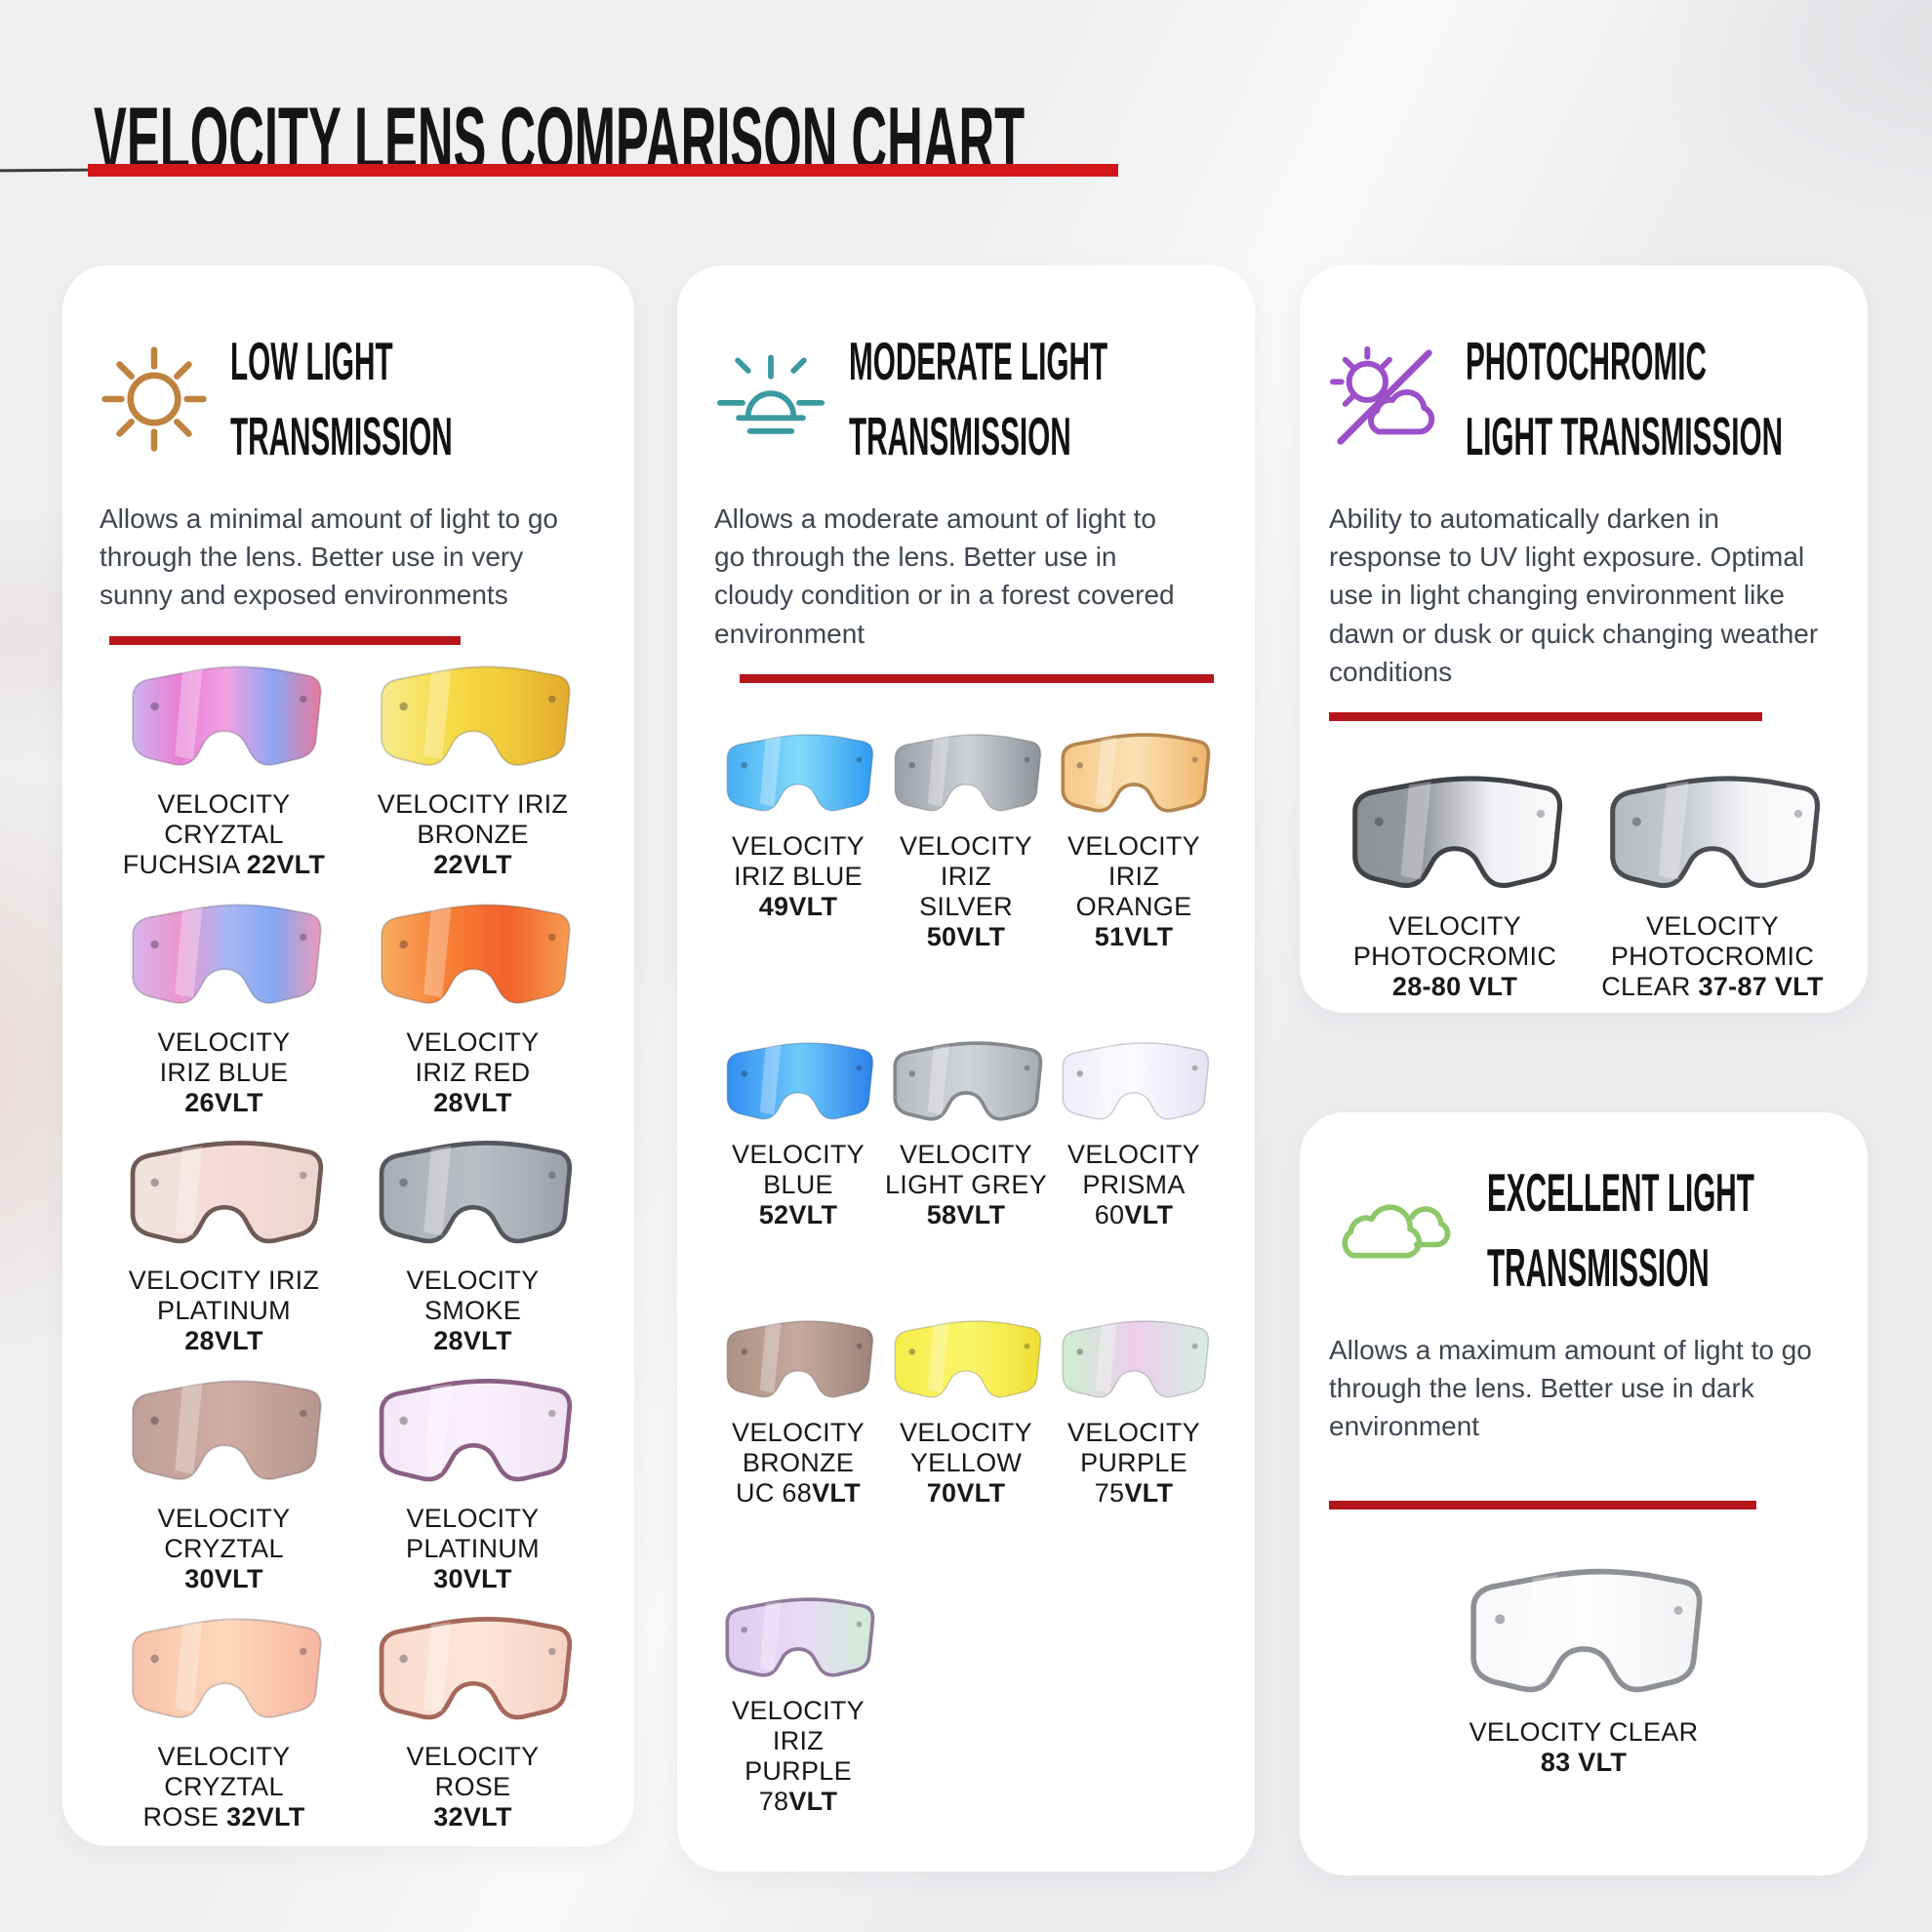 The width and height of the screenshot is (1932, 1932). I want to click on card-header: MODERATE LIGHT TRANSMISSION, so click(966, 399).